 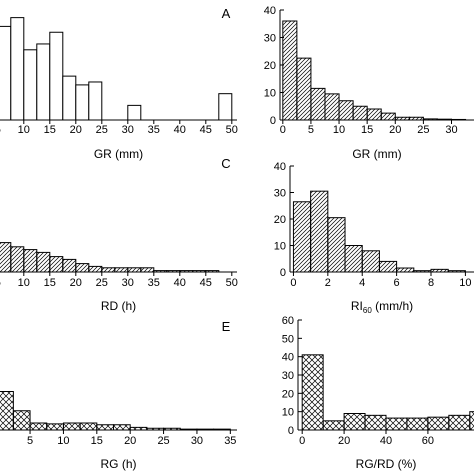 What do you see at coordinates (369, 83) in the screenshot?
I see `panel-b: 0 5 10 15 20 25 30 0 10 20 30 40 GR (mm)` at bounding box center [369, 83].